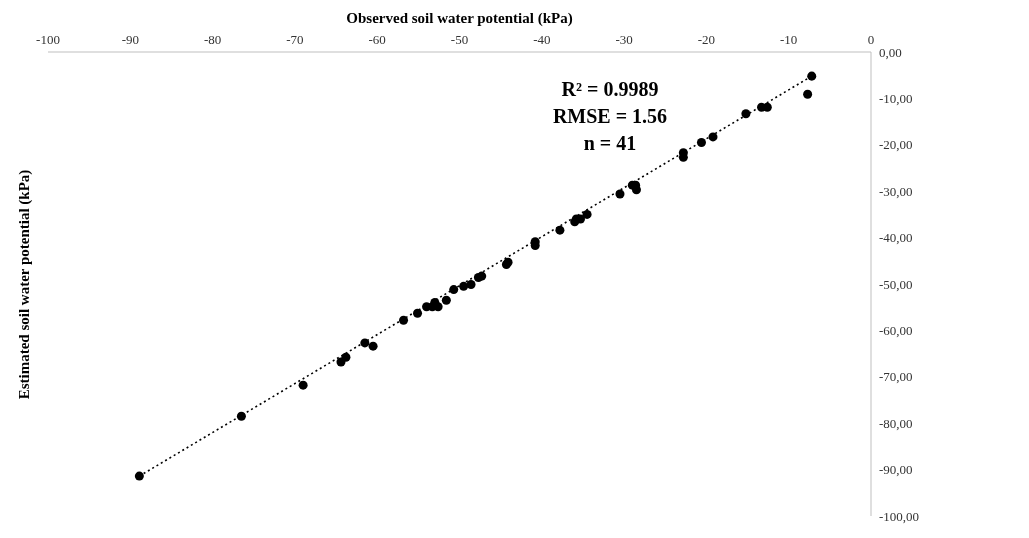 The width and height of the screenshot is (1029, 538). Describe the element at coordinates (896, 99) in the screenshot. I see `y-tick-label: -10,00` at that location.